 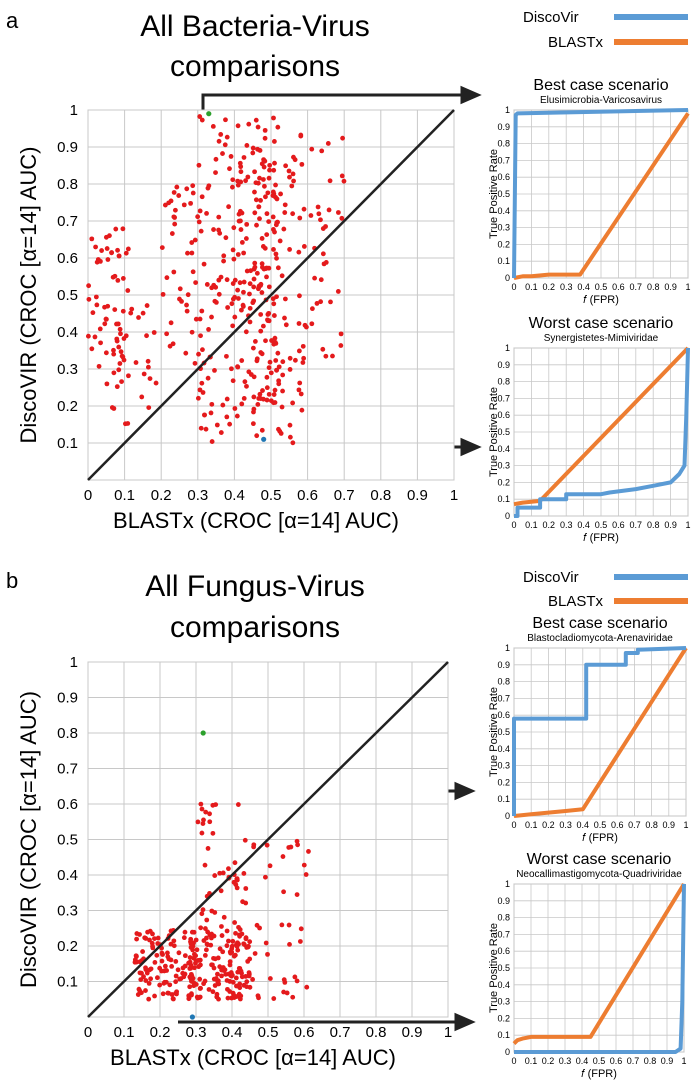 I want to click on scatter-bacteria-x-tick-label: 0.9, so click(x=417, y=495).